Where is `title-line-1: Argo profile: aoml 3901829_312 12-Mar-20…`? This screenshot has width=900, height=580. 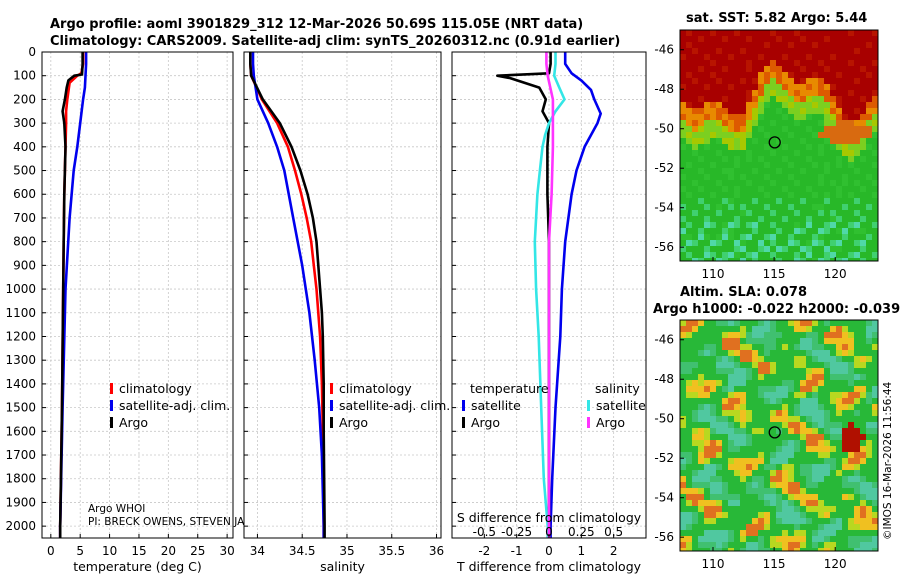
title-line-1: Argo profile: aoml 3901829_312 12-Mar-20… is located at coordinates (316, 24).